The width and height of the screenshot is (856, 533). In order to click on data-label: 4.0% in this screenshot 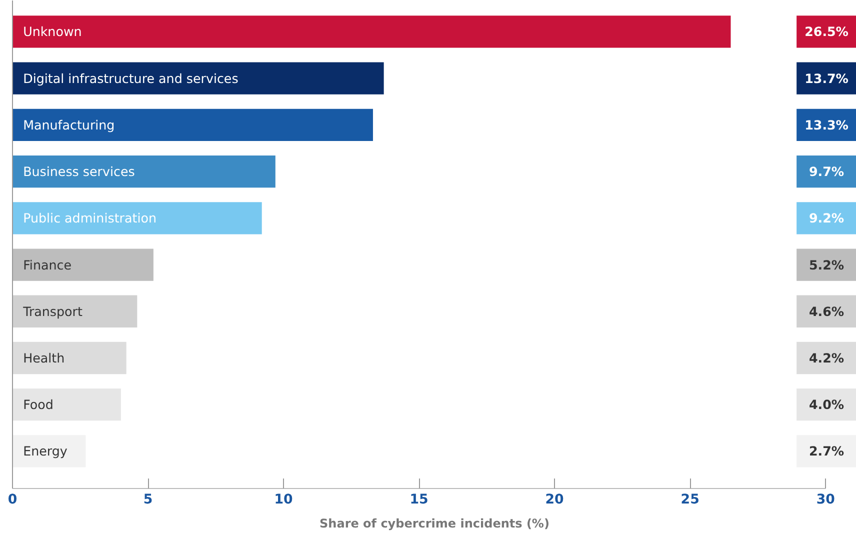, I will do `click(826, 404)`.